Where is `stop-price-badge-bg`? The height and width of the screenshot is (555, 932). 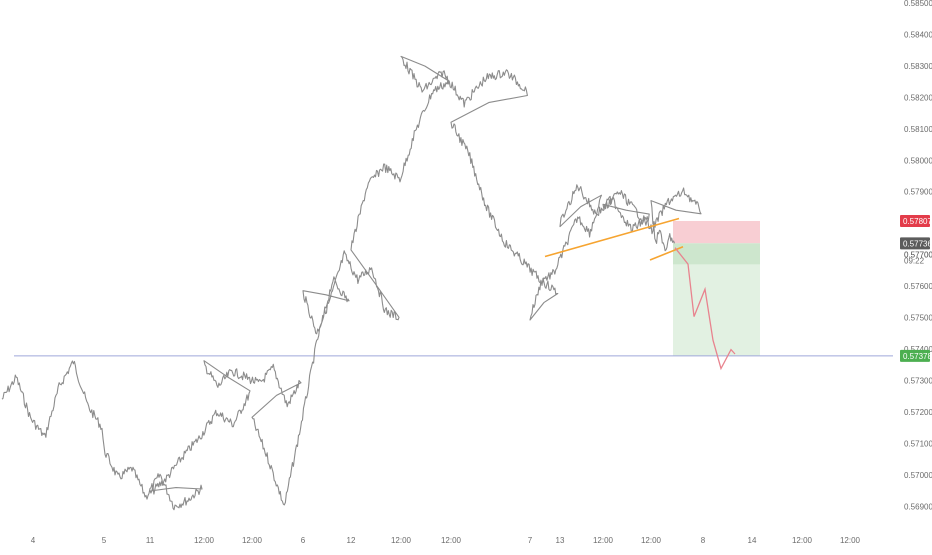 stop-price-badge-bg is located at coordinates (915, 220).